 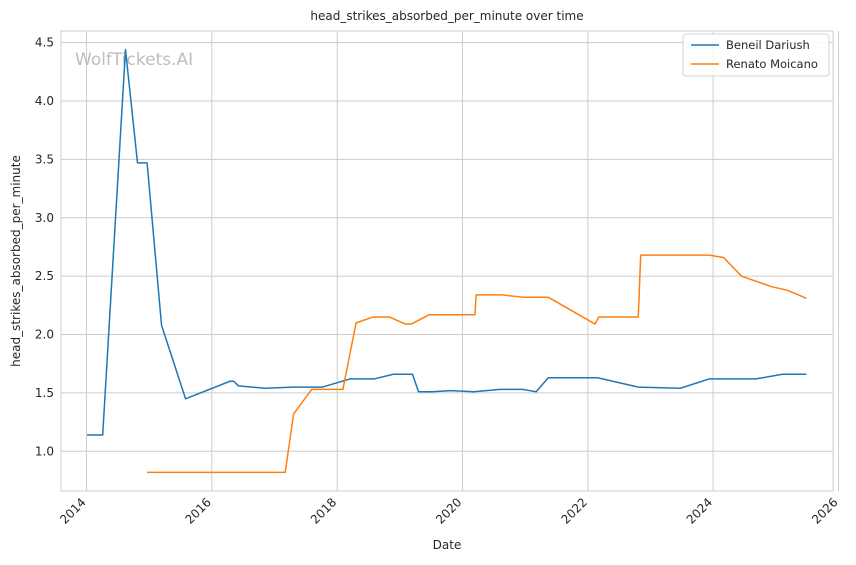 I want to click on legend-box, so click(x=756, y=55).